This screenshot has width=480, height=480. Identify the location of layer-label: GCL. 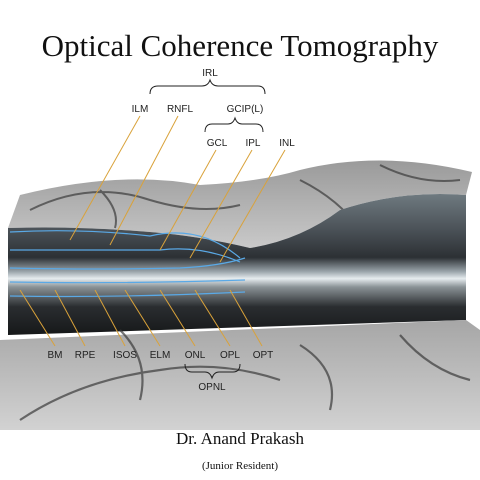
(217, 143).